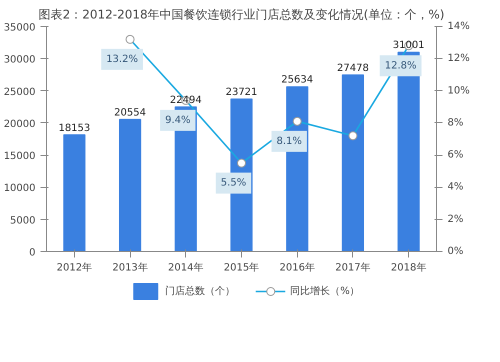  What do you see at coordinates (20, 92) in the screenshot?
I see `y-tick-label: 25000` at bounding box center [20, 92].